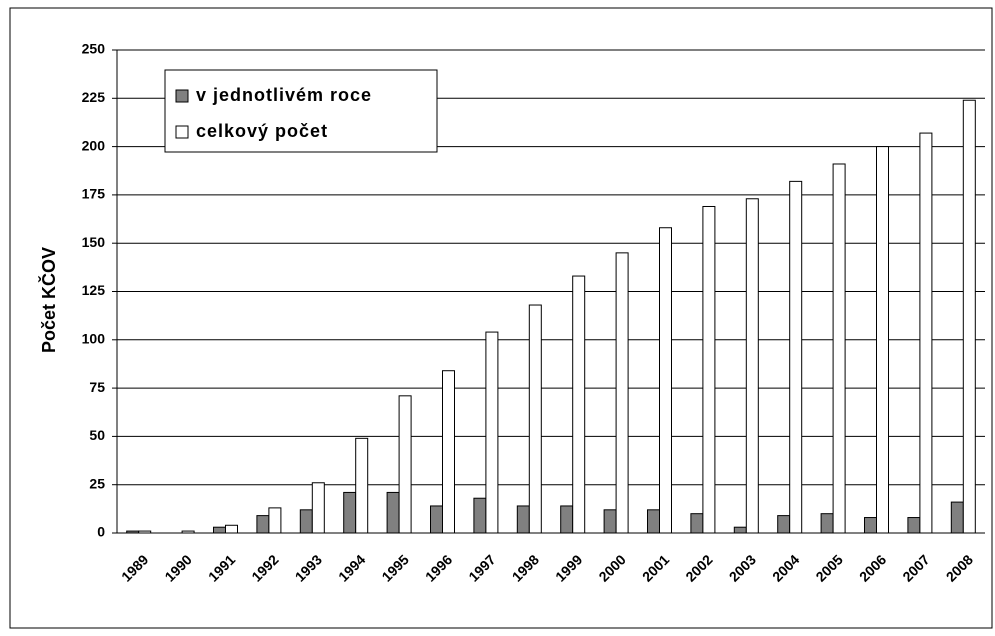  What do you see at coordinates (97, 435) in the screenshot?
I see `y-tick-label: 50` at bounding box center [97, 435].